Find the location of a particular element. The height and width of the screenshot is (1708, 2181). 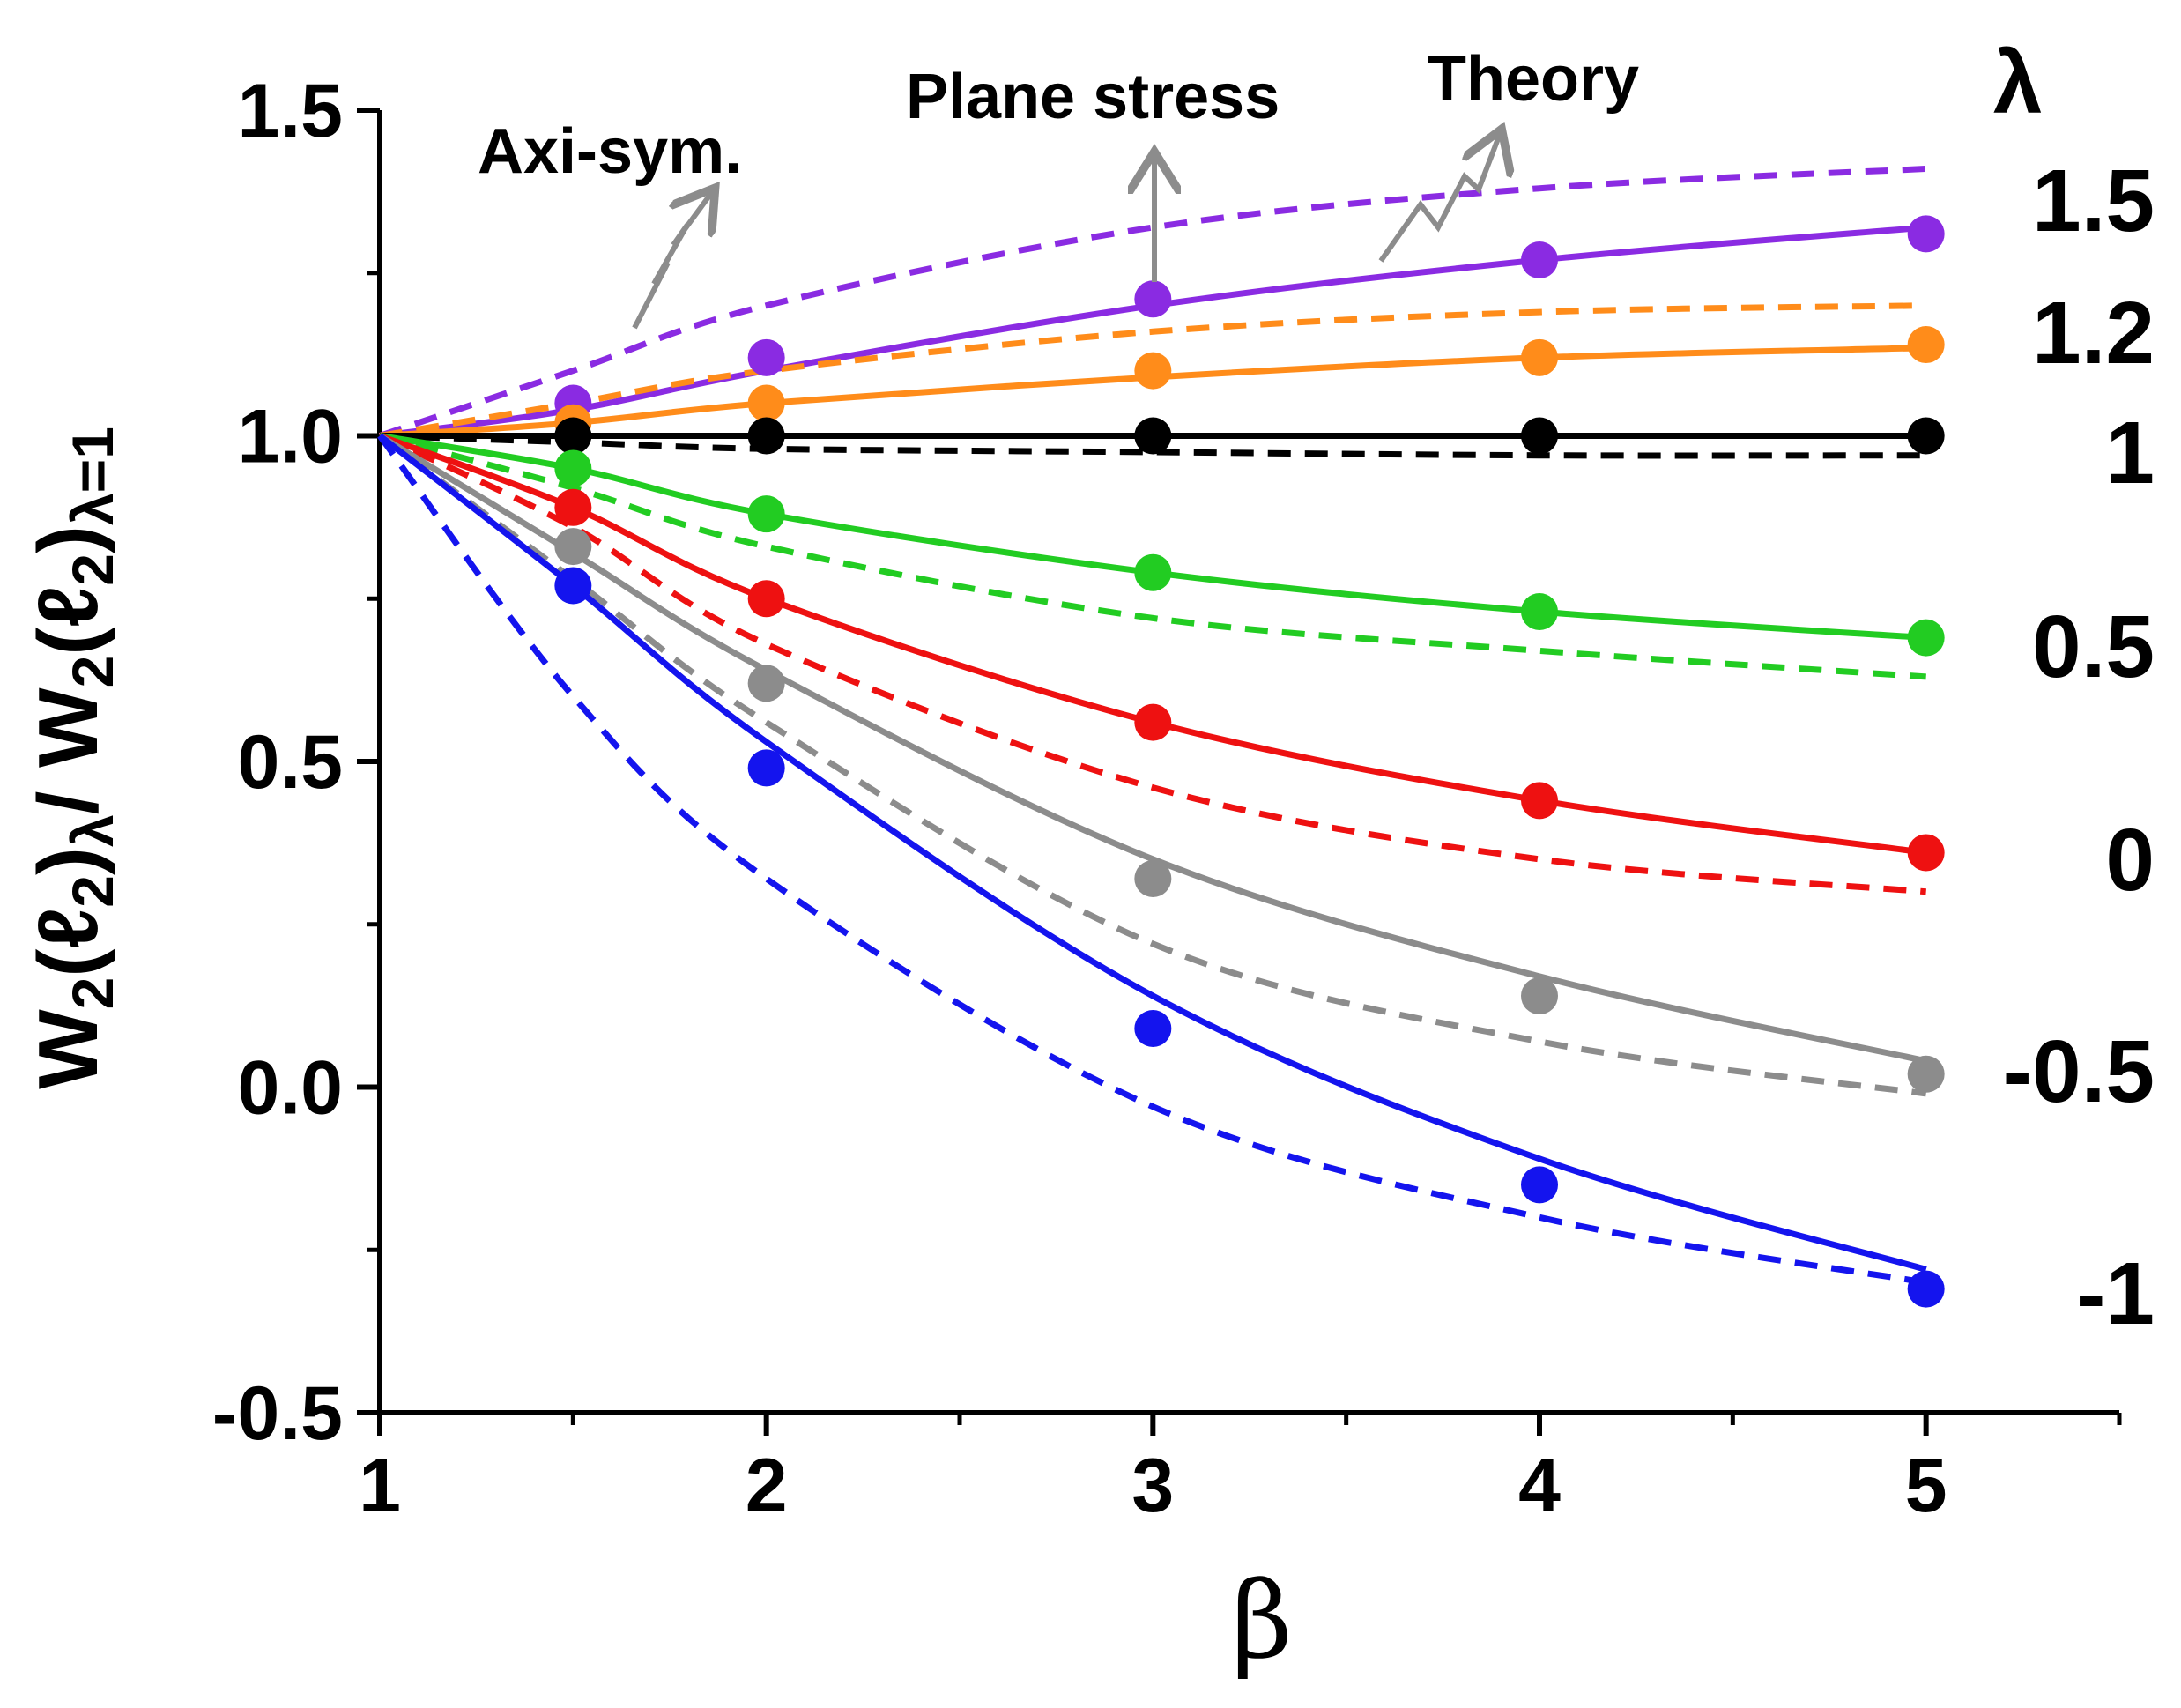

y-tick-label: 0.5 is located at coordinates (290, 762).